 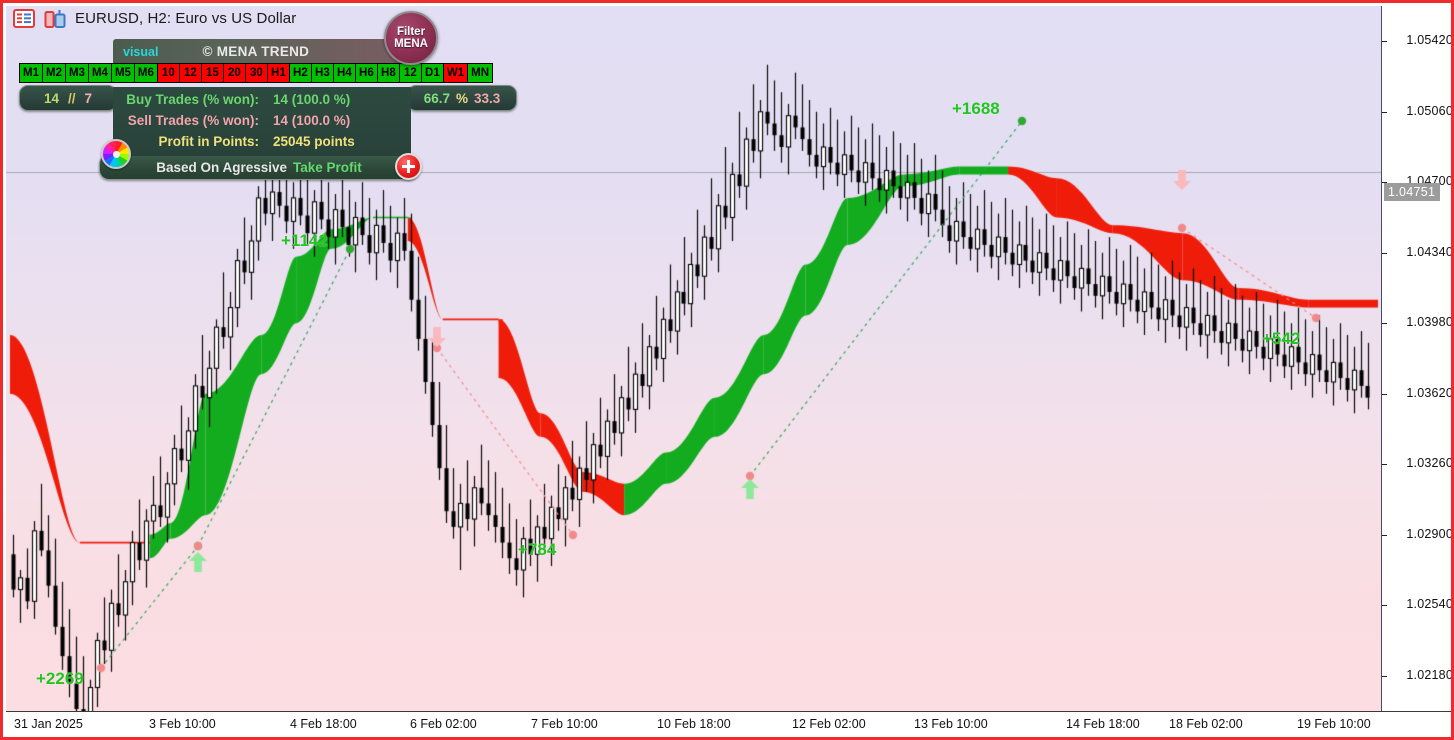 I want to click on timeframe-30-10: 30, so click(x=256, y=73).